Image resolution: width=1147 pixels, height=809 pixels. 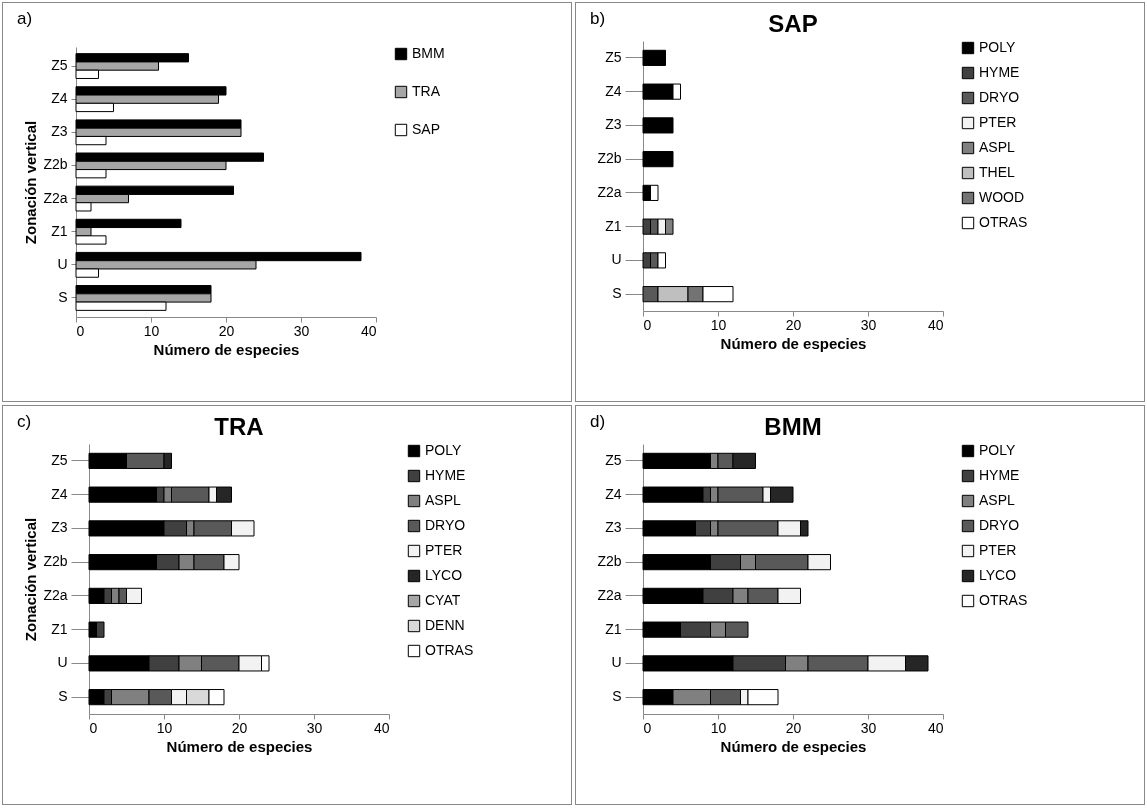 I want to click on legend-label: TRA, so click(x=426, y=91).